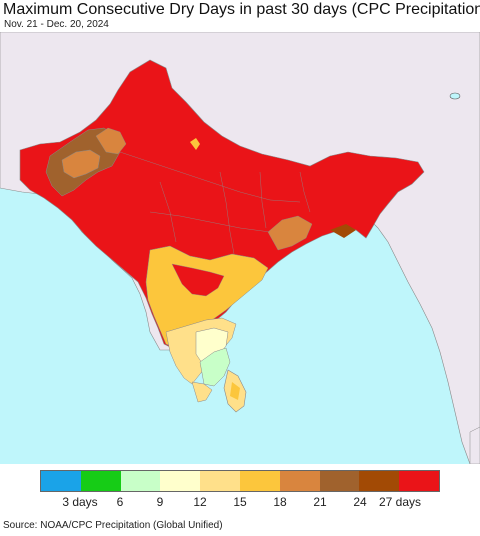 The width and height of the screenshot is (480, 536). I want to click on region-orange-west, so click(81, 164).